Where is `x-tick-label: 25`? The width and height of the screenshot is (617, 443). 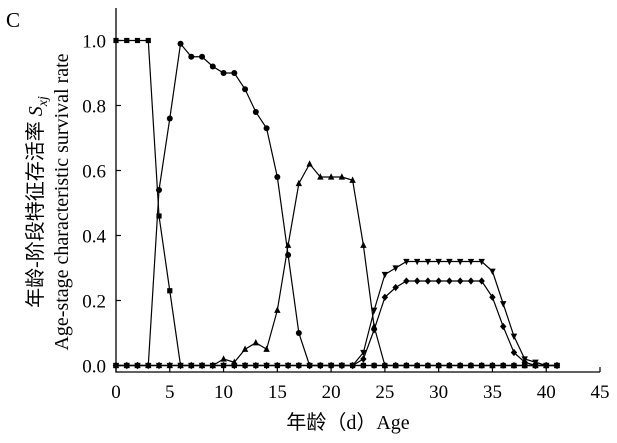 x-tick-label: 25 is located at coordinates (384, 392).